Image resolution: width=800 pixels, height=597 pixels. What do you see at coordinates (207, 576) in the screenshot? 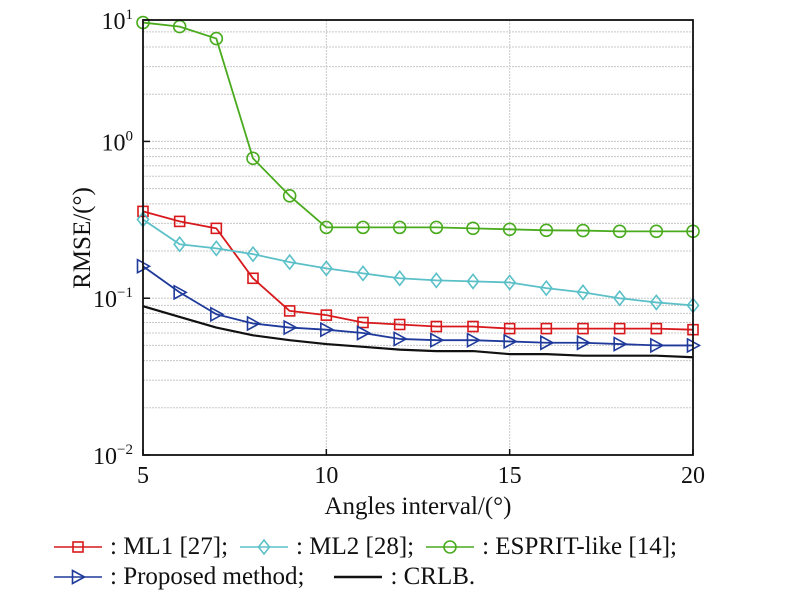
I see `legend-label-proposed: : Proposed method;` at bounding box center [207, 576].